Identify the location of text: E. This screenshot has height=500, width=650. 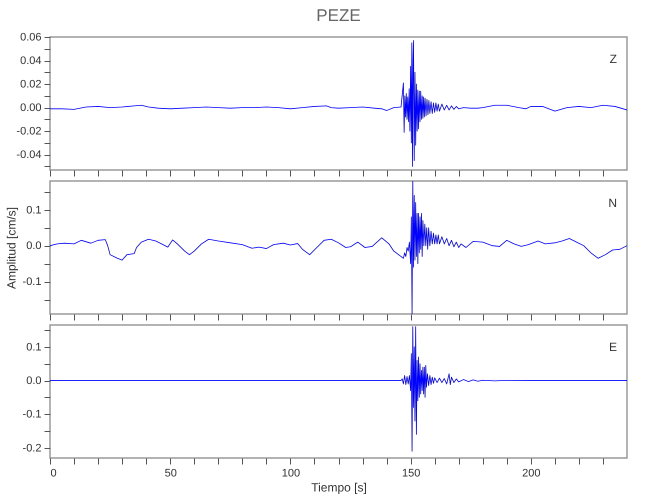
(612, 347).